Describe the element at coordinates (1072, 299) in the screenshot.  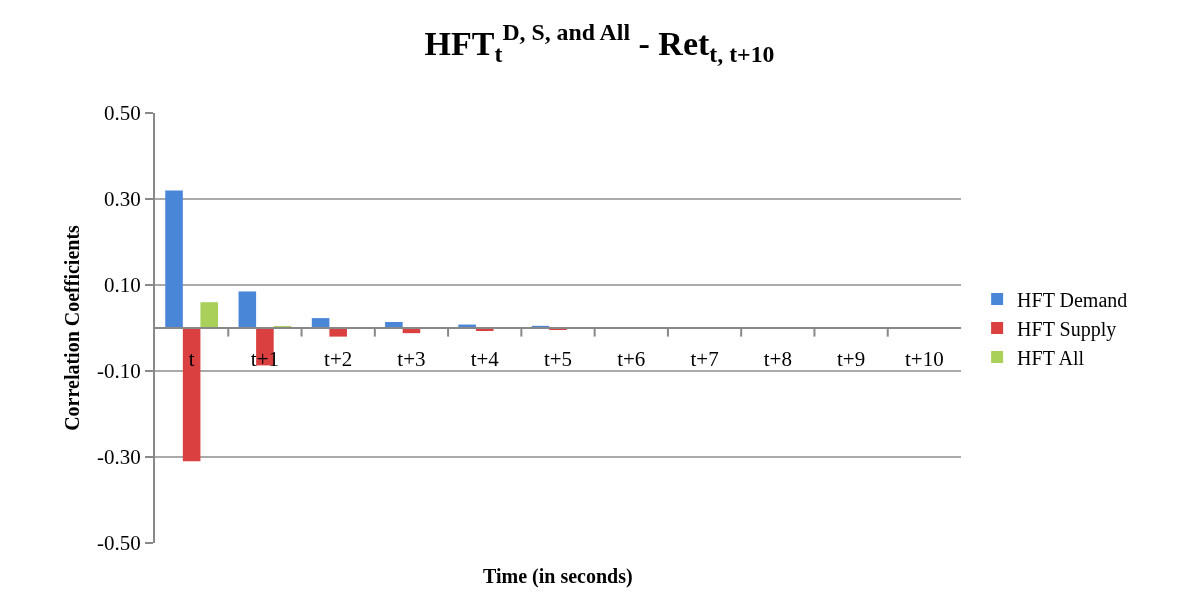
I see `legend-label: HFT Demand` at that location.